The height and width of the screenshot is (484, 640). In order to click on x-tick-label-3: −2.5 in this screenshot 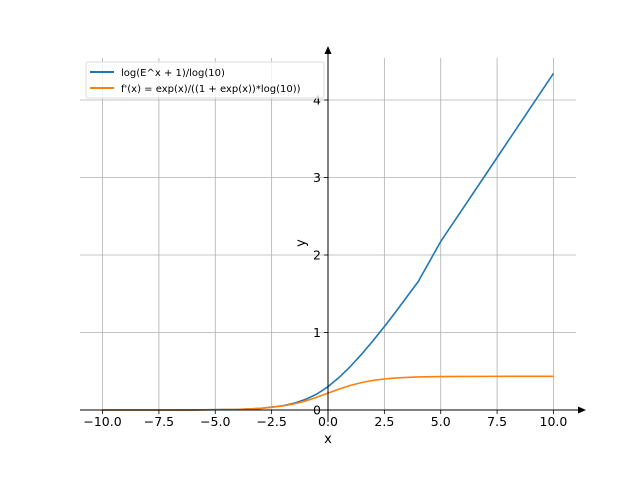, I will do `click(271, 421)`.